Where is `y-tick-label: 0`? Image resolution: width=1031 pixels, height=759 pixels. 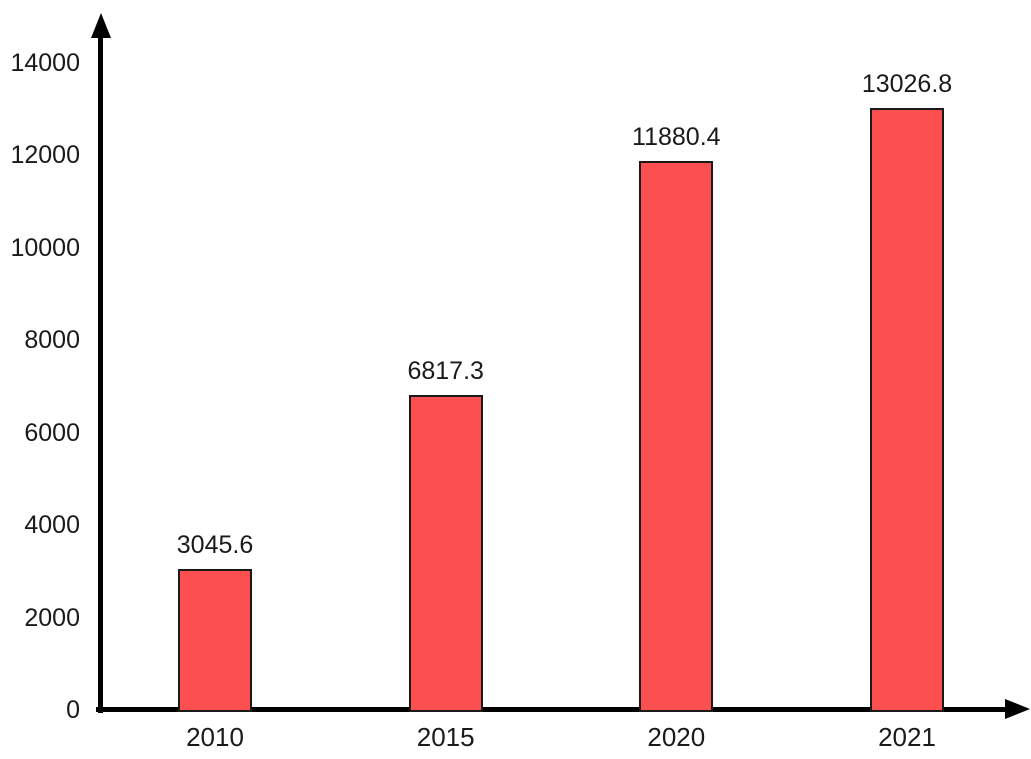 y-tick-label: 0 is located at coordinates (73, 710).